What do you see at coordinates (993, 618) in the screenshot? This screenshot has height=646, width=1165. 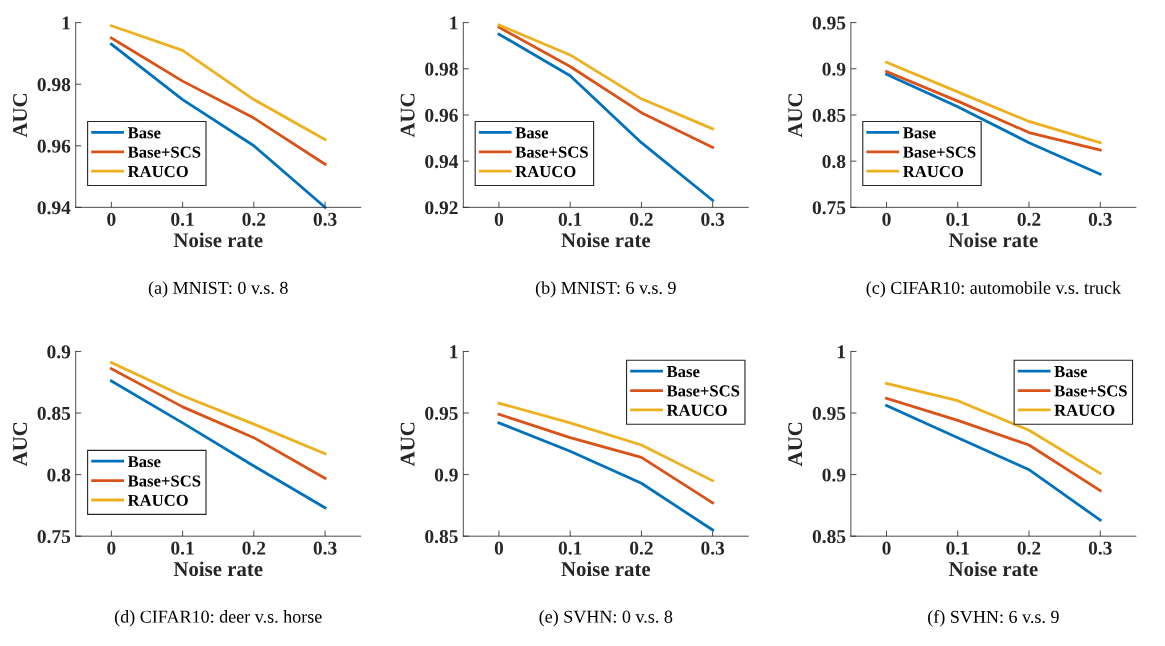 I see `text: (f) SVHN: 6 v.s. 9` at bounding box center [993, 618].